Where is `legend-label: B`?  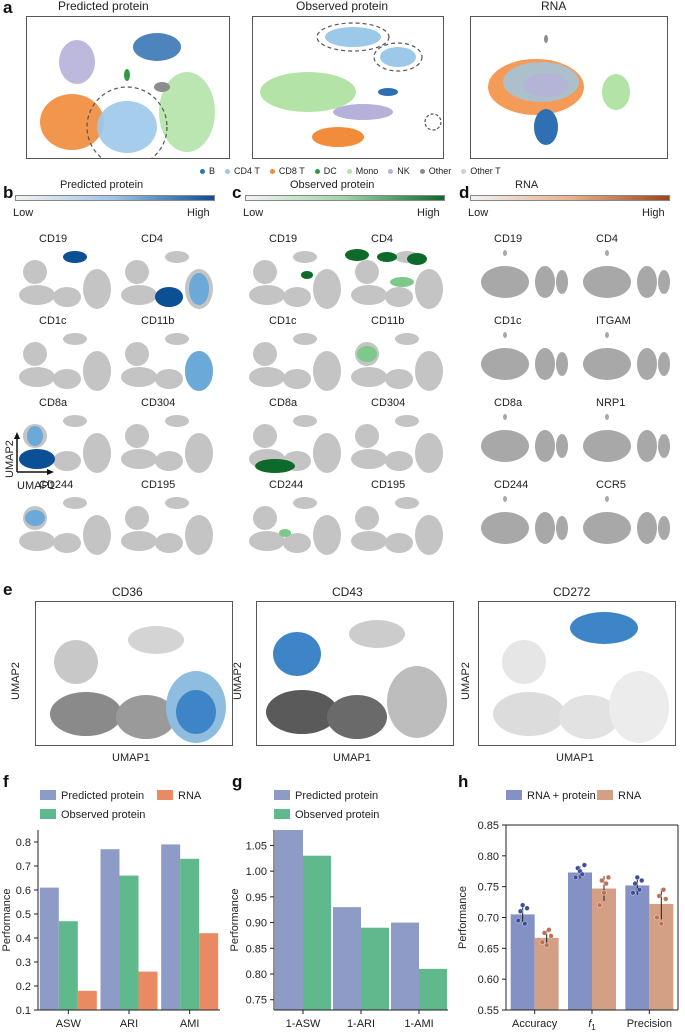 legend-label: B is located at coordinates (212, 171).